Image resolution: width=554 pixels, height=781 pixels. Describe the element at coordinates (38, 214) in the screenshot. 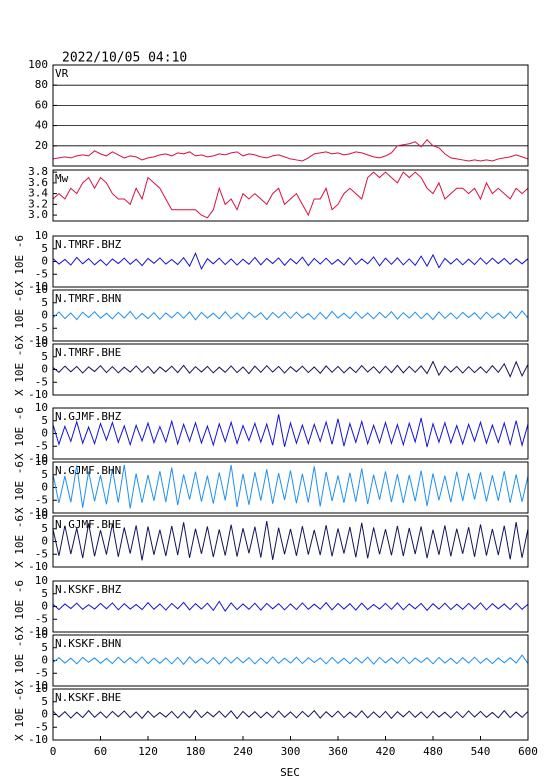

I see `y-tick-label: 3.0` at that location.